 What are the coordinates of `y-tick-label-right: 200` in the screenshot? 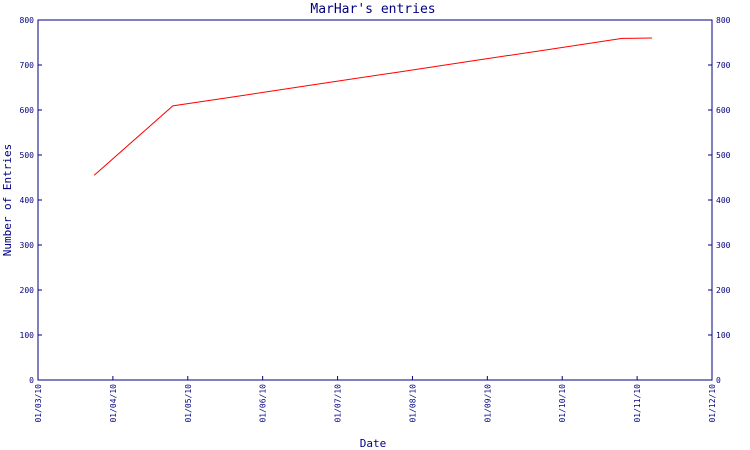 It's located at (723, 290).